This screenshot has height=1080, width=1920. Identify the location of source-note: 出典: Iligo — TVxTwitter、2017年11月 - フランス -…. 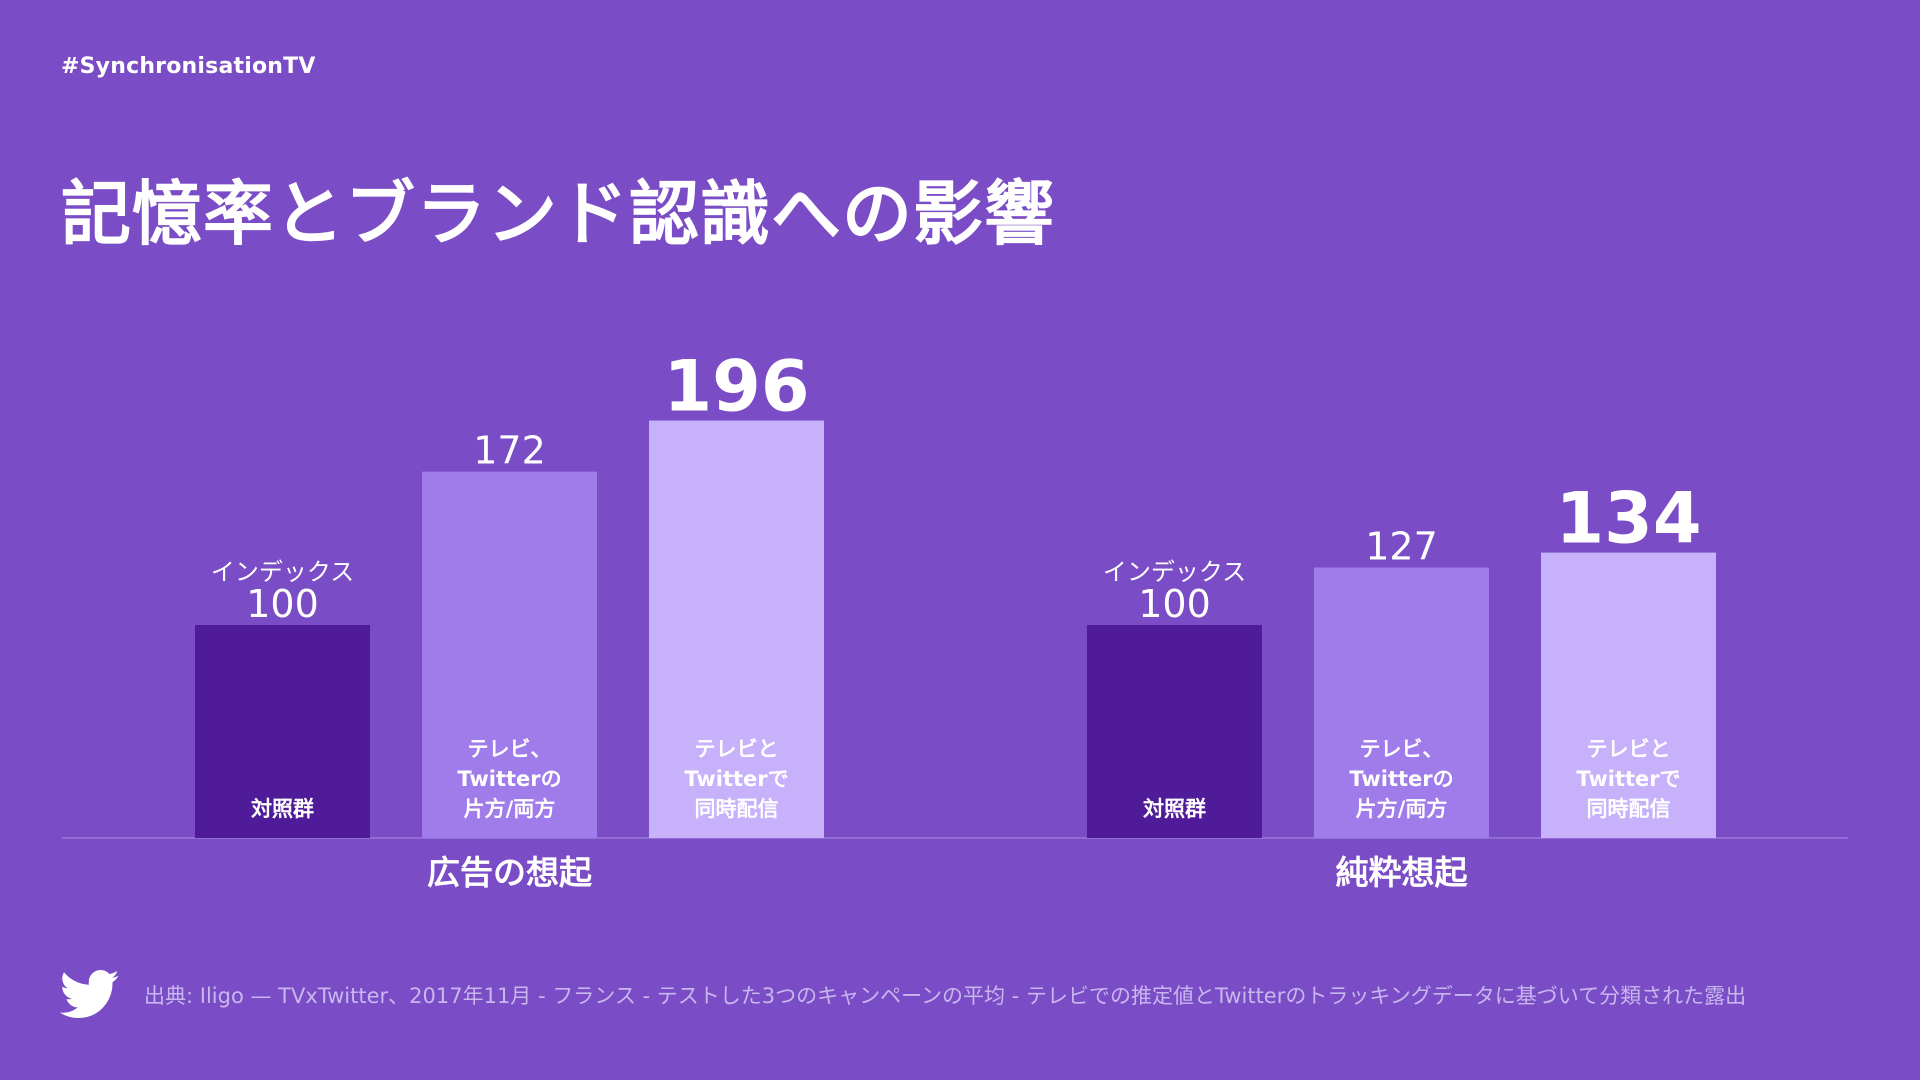
(945, 996).